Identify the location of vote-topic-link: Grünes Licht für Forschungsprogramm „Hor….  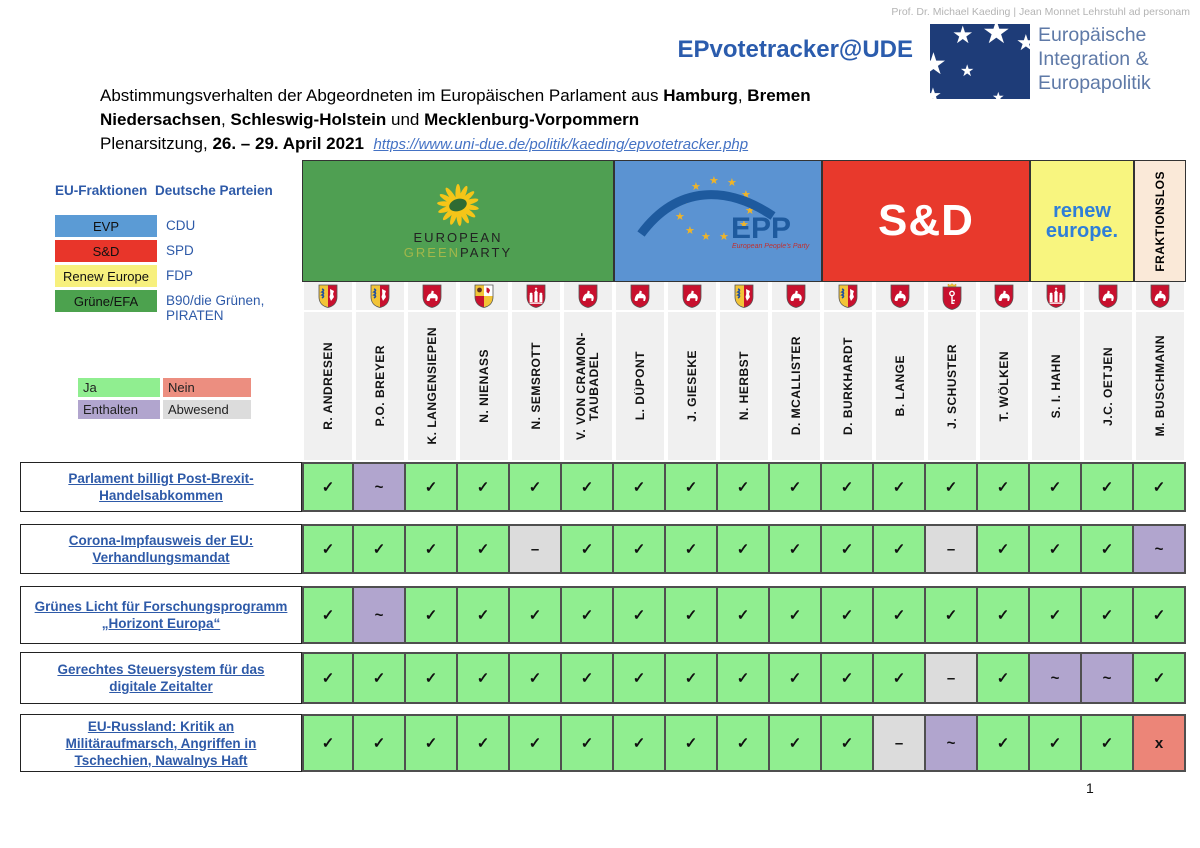
(161, 615).